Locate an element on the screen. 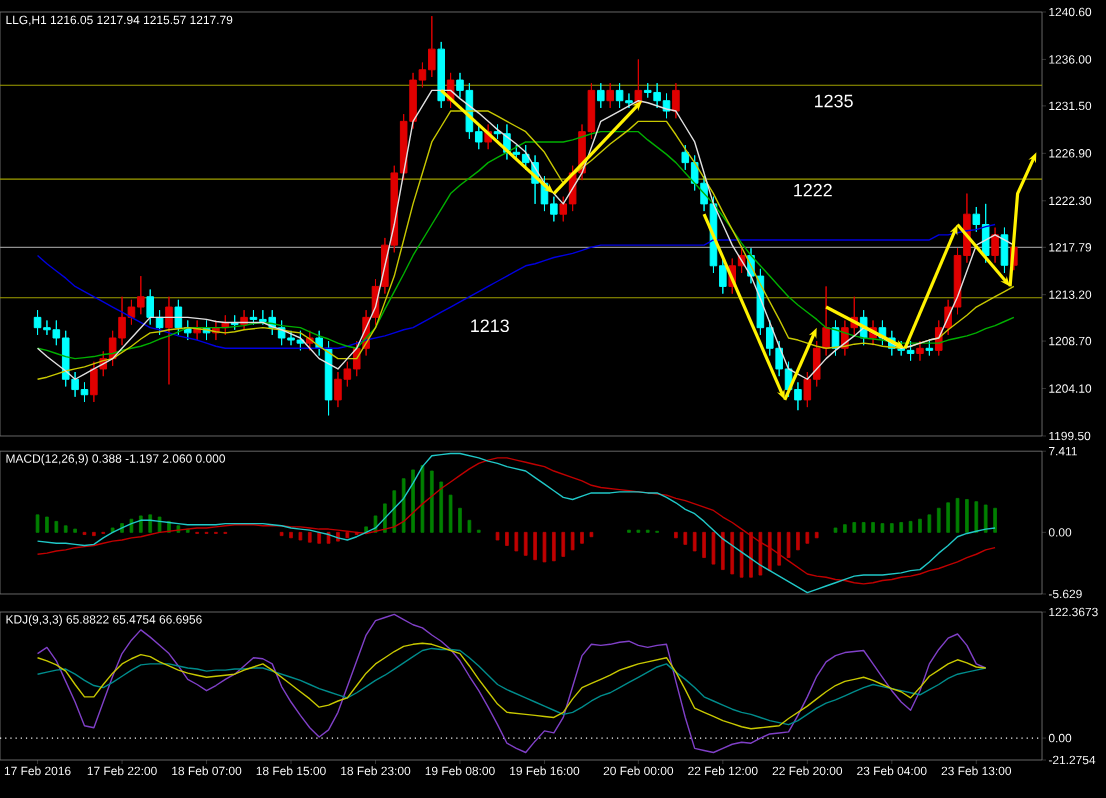 This screenshot has height=798, width=1106. annotation: 1213 is located at coordinates (490, 326).